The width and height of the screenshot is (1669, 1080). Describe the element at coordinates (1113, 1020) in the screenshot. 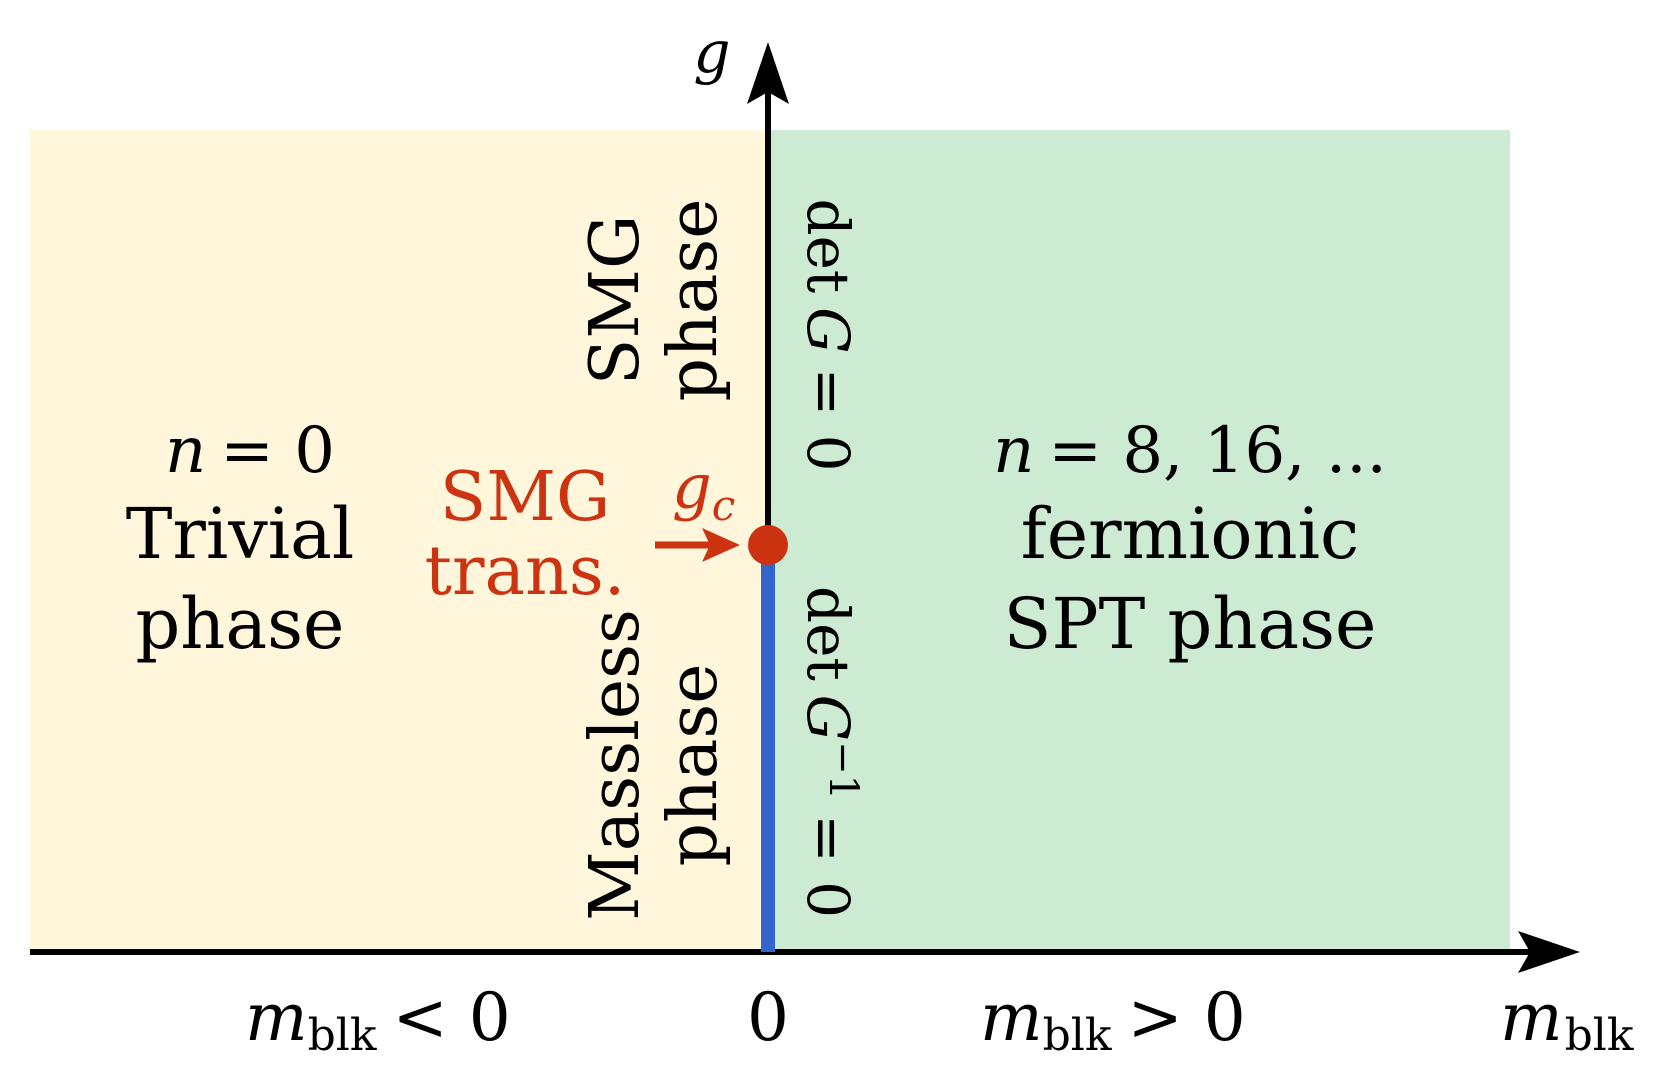

I see `x-positive-label: mblk > 0` at that location.